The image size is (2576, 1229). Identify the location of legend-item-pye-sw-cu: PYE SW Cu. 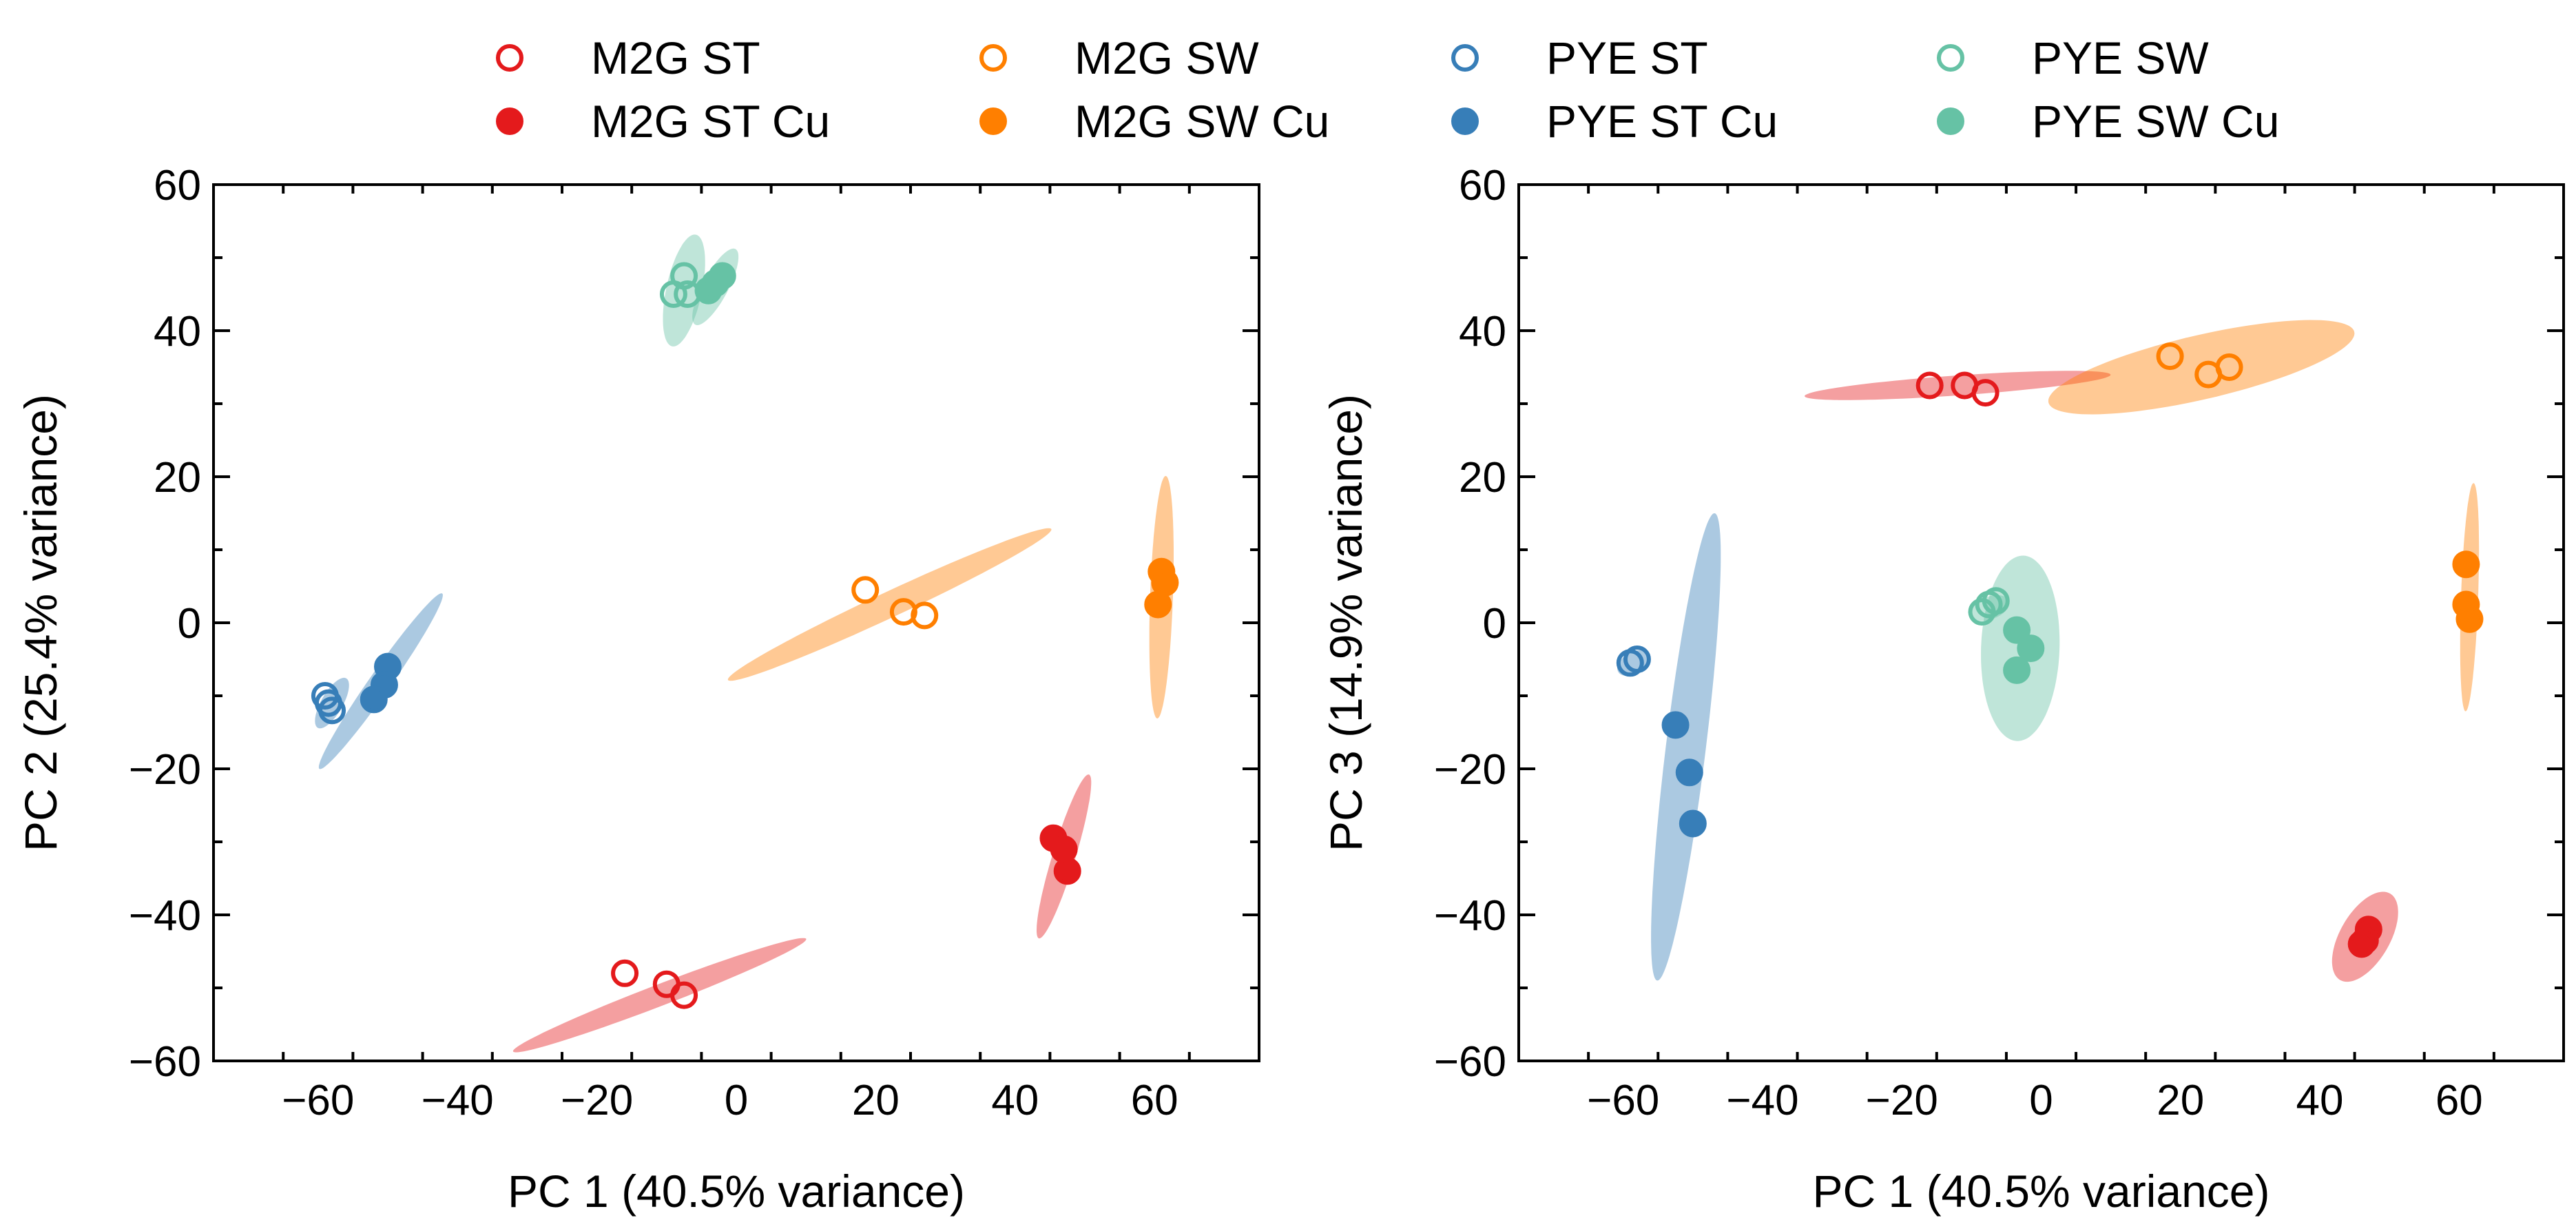
(2108, 121).